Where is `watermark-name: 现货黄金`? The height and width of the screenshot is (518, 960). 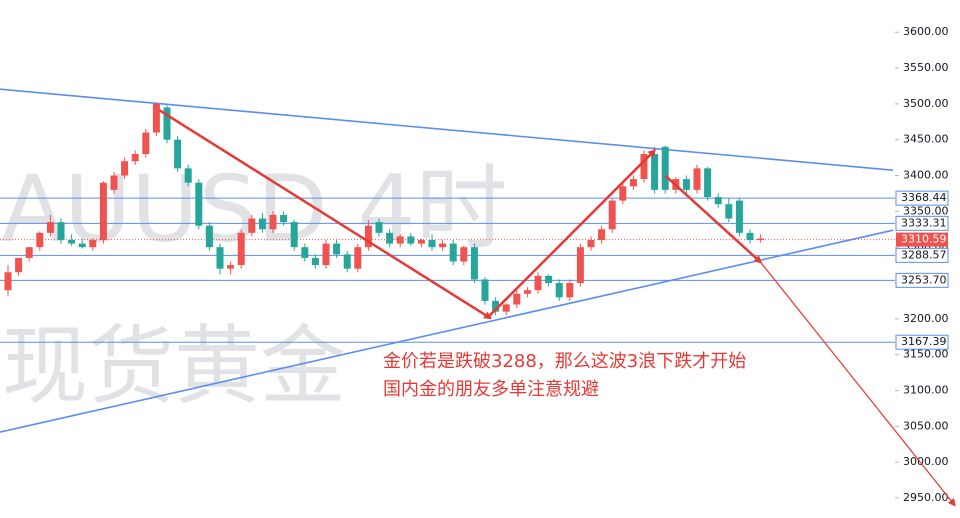 watermark-name: 现货黄金 is located at coordinates (174, 366).